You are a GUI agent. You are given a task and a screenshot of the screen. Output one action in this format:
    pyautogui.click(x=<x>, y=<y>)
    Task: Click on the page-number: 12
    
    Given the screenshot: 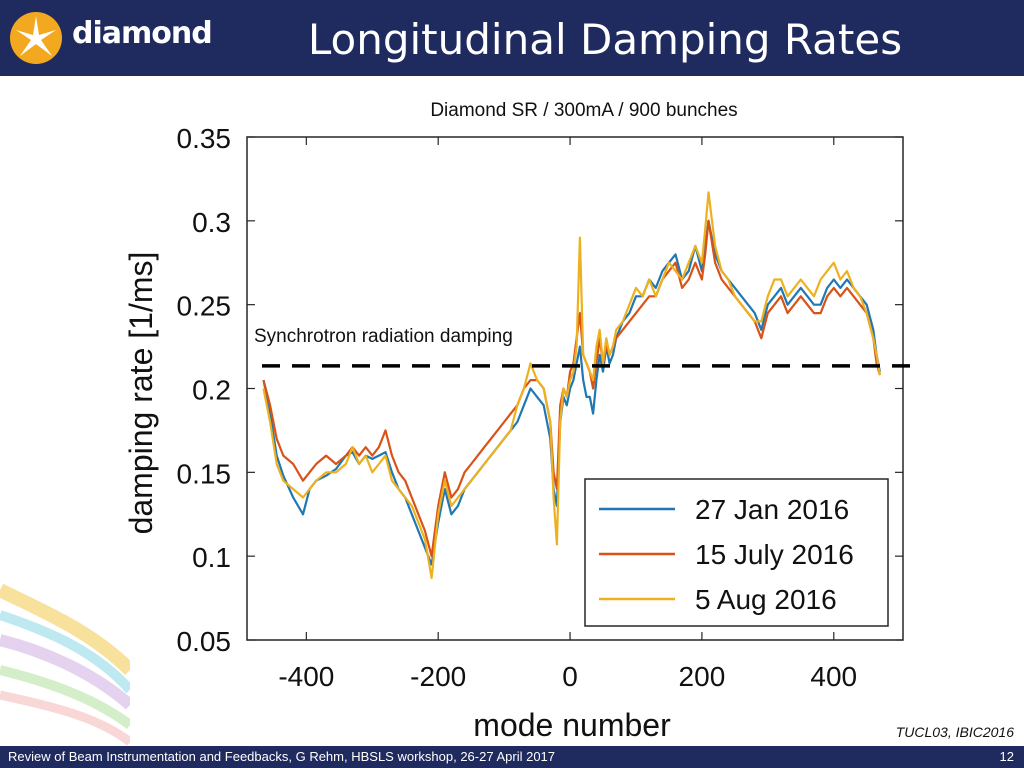 What is the action you would take?
    pyautogui.click(x=1006, y=756)
    